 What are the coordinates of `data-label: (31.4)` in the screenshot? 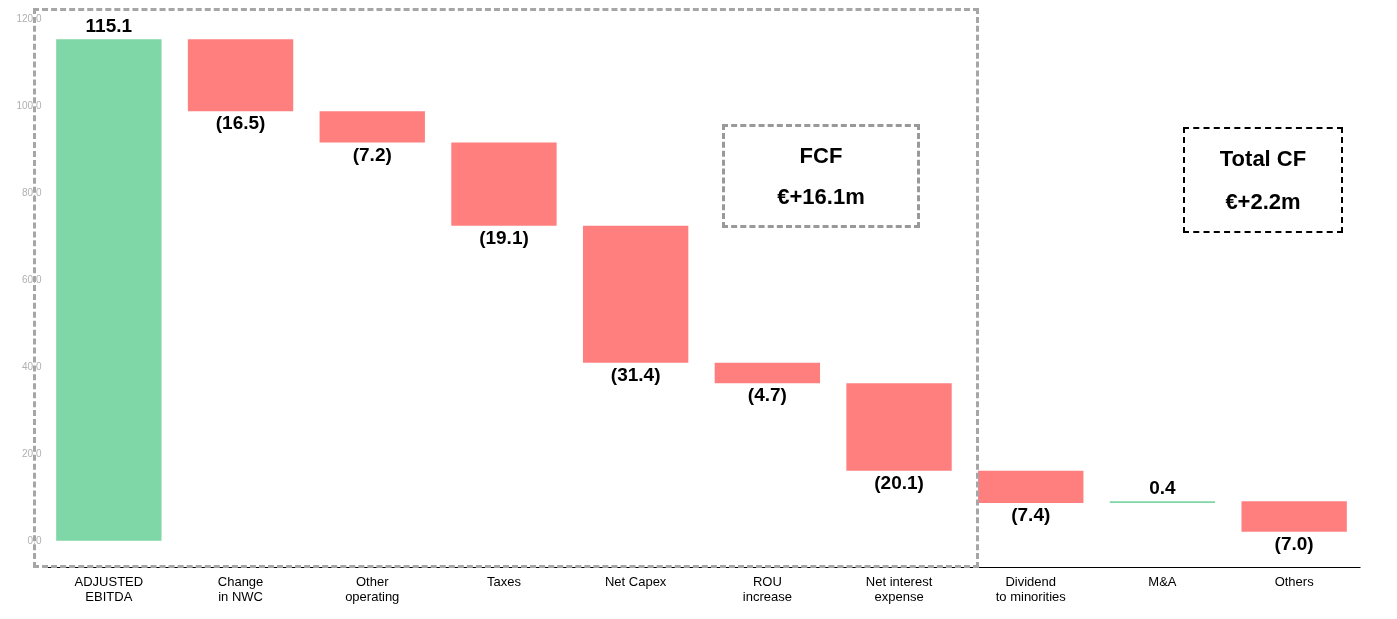 It's located at (635, 374).